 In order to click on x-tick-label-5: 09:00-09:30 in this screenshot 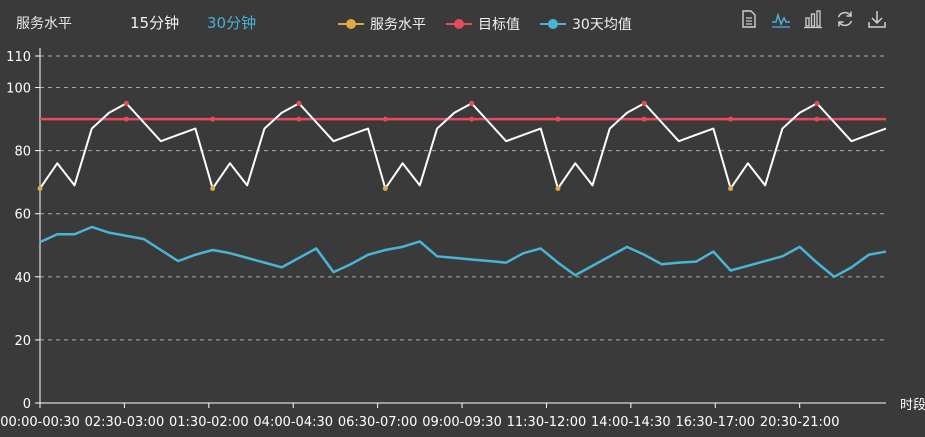, I will do `click(462, 422)`.